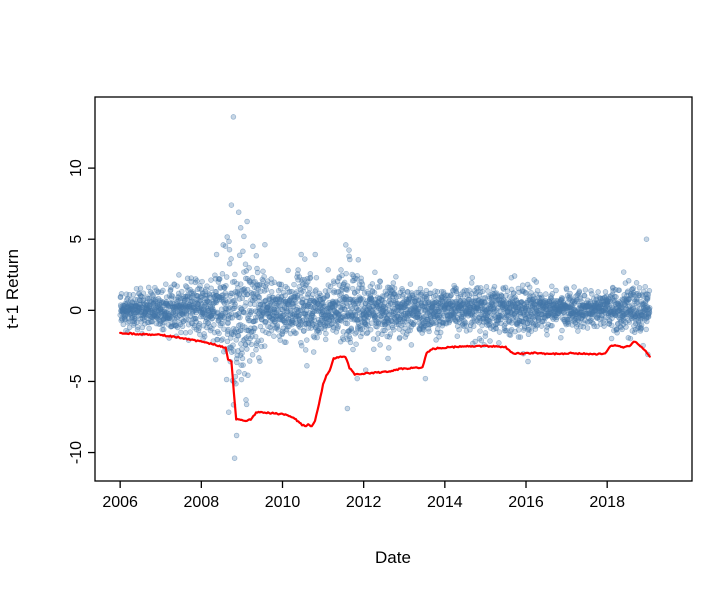 This screenshot has width=720, height=600. I want to click on risk-line-path, so click(385, 379).